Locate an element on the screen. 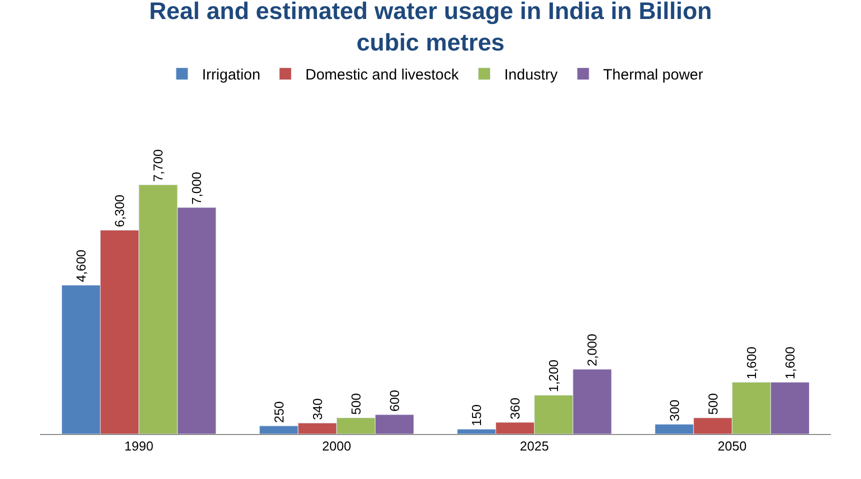 This screenshot has width=861, height=479. data-label: 1,200 is located at coordinates (554, 376).